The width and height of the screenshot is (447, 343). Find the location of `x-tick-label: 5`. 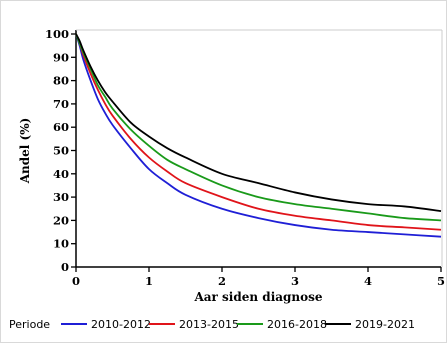

x-tick-label: 5 is located at coordinates (441, 281).